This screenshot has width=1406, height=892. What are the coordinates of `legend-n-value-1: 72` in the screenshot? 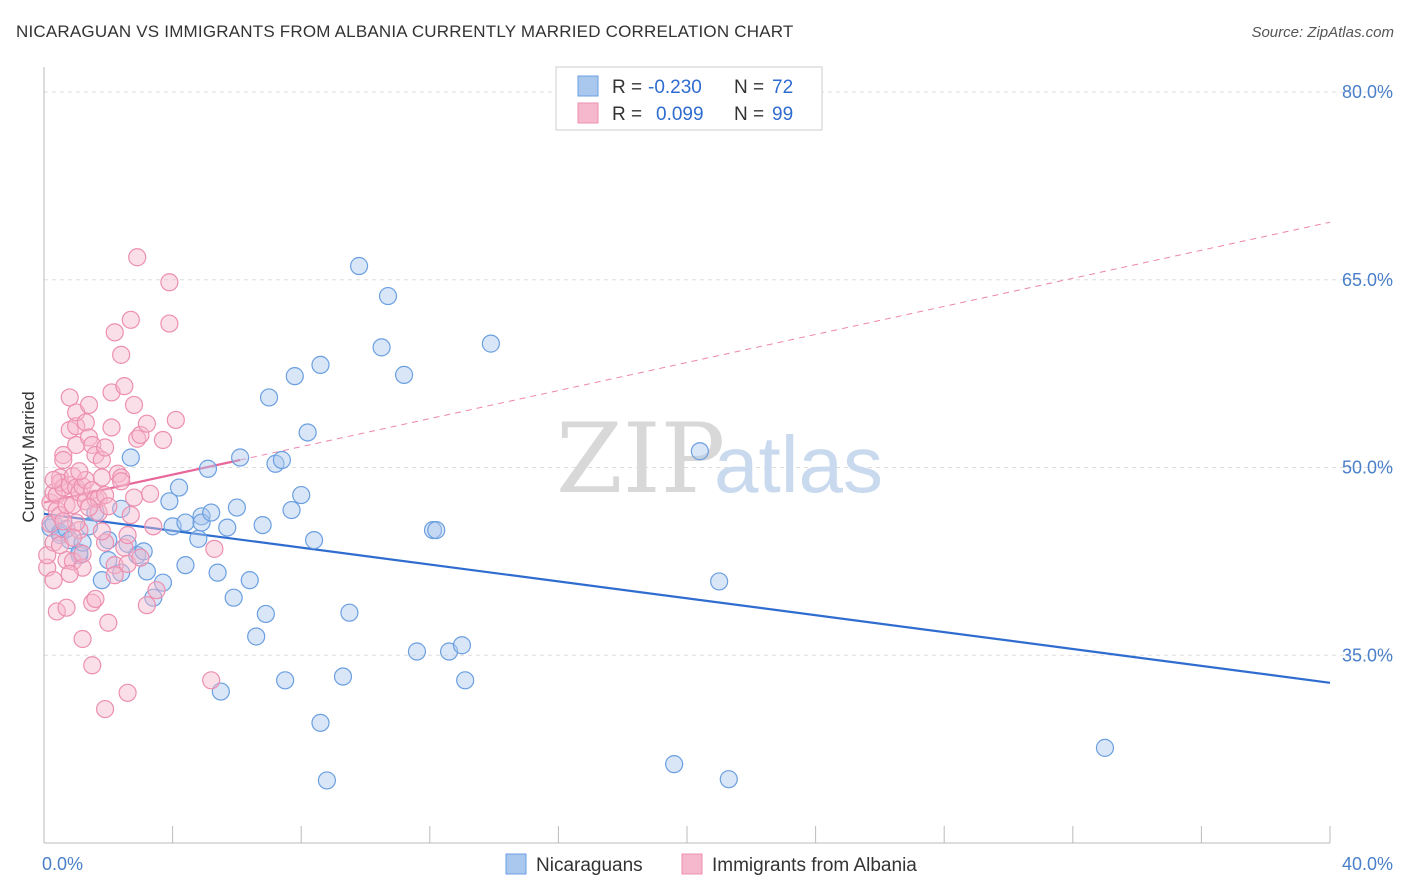 It's located at (782, 87).